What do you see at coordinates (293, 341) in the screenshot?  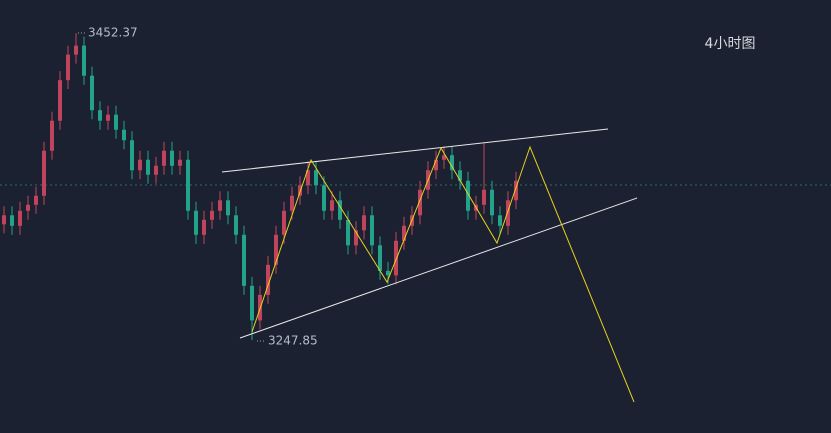 I see `low-label: 3247.85` at bounding box center [293, 341].